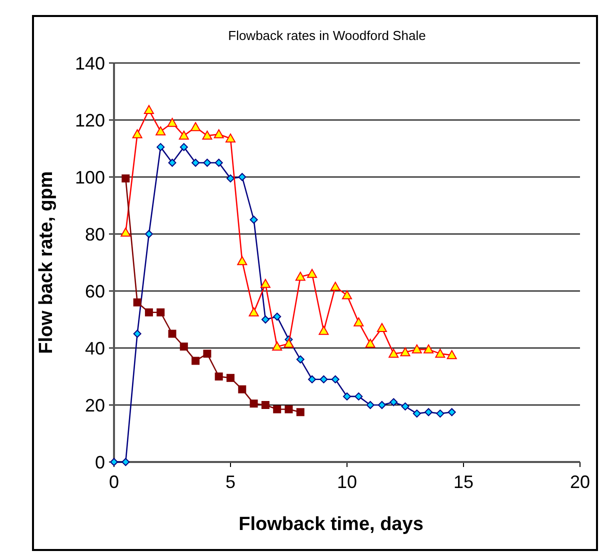  What do you see at coordinates (347, 482) in the screenshot?
I see `x-tick-label: 10` at bounding box center [347, 482].